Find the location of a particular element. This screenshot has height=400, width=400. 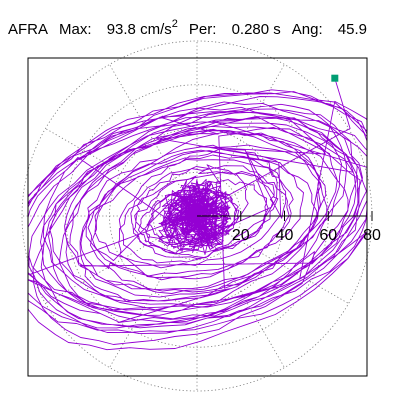

radial-tick-label: 80 is located at coordinates (372, 235).